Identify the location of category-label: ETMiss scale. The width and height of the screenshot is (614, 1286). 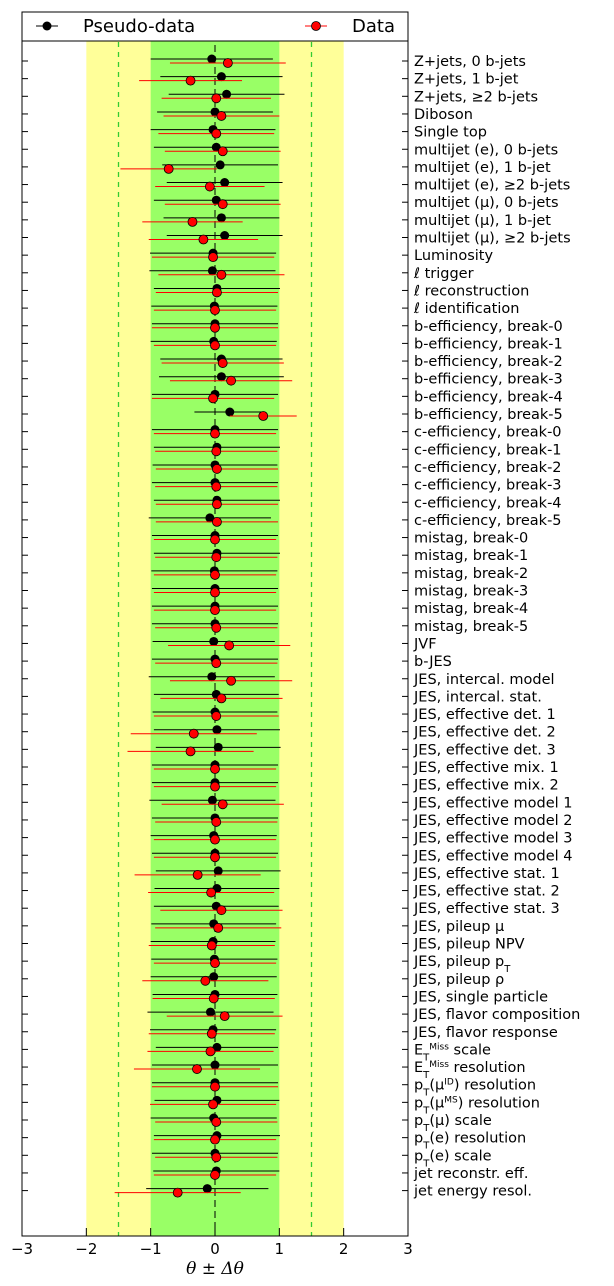
(452, 1052).